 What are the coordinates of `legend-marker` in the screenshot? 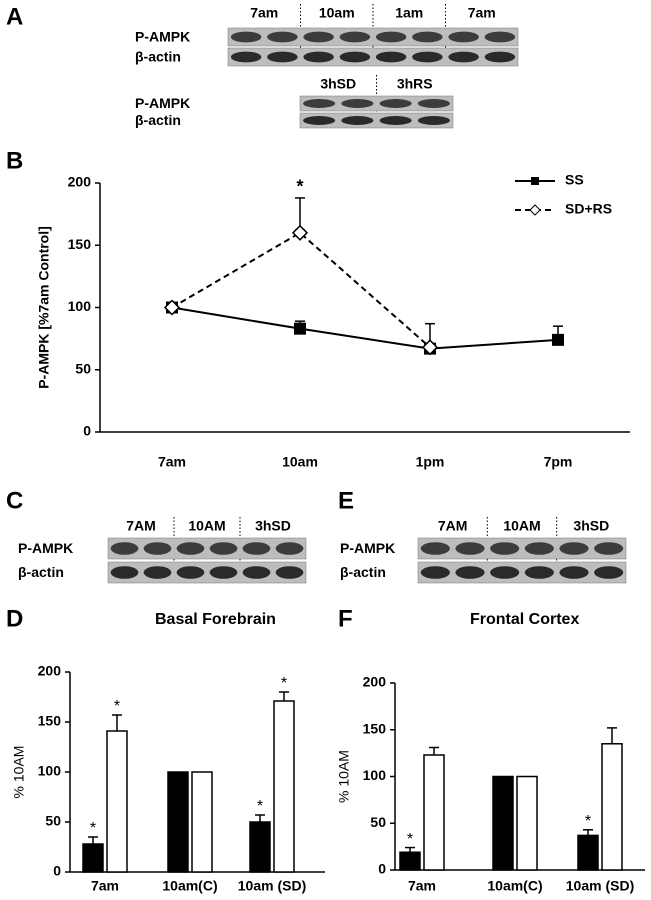 It's located at (535, 181).